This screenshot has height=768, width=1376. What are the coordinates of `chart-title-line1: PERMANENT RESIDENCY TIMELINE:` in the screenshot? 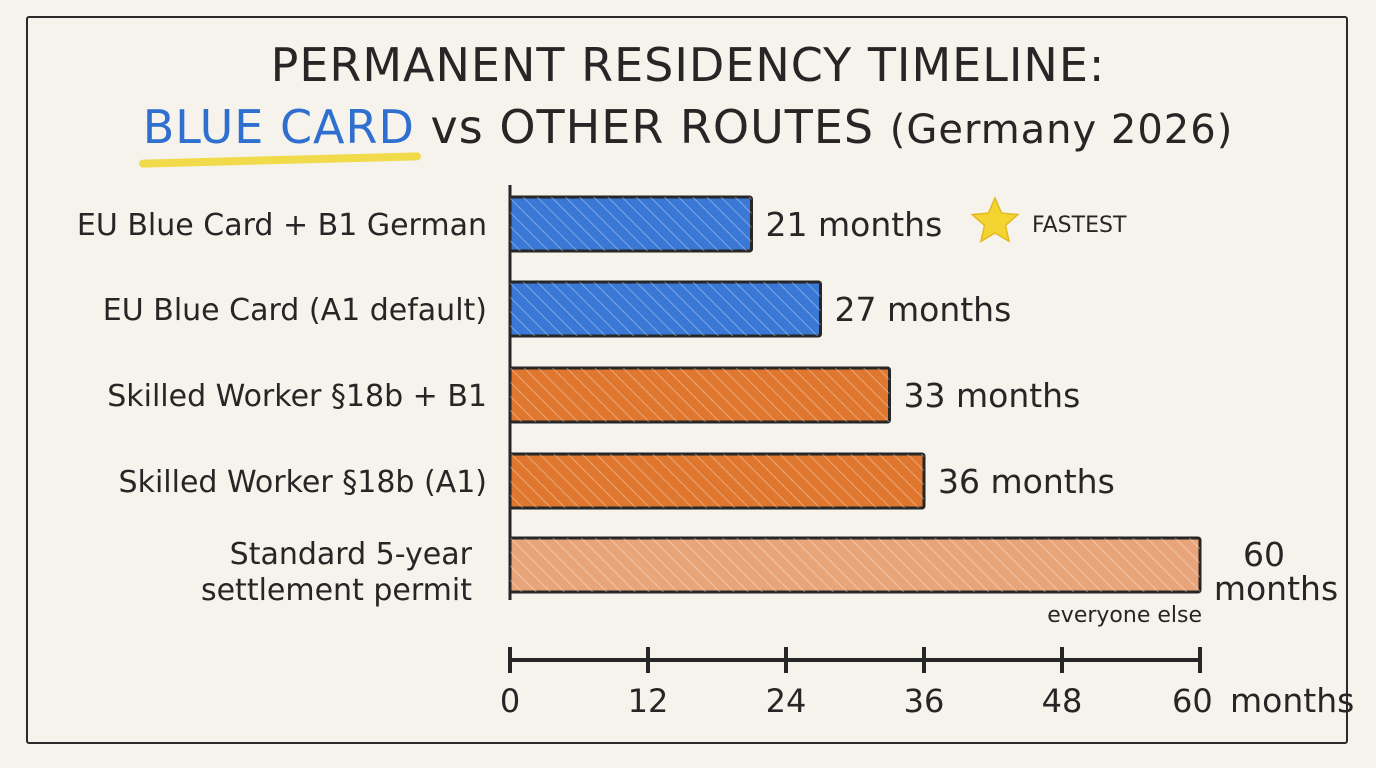 It's located at (688, 65).